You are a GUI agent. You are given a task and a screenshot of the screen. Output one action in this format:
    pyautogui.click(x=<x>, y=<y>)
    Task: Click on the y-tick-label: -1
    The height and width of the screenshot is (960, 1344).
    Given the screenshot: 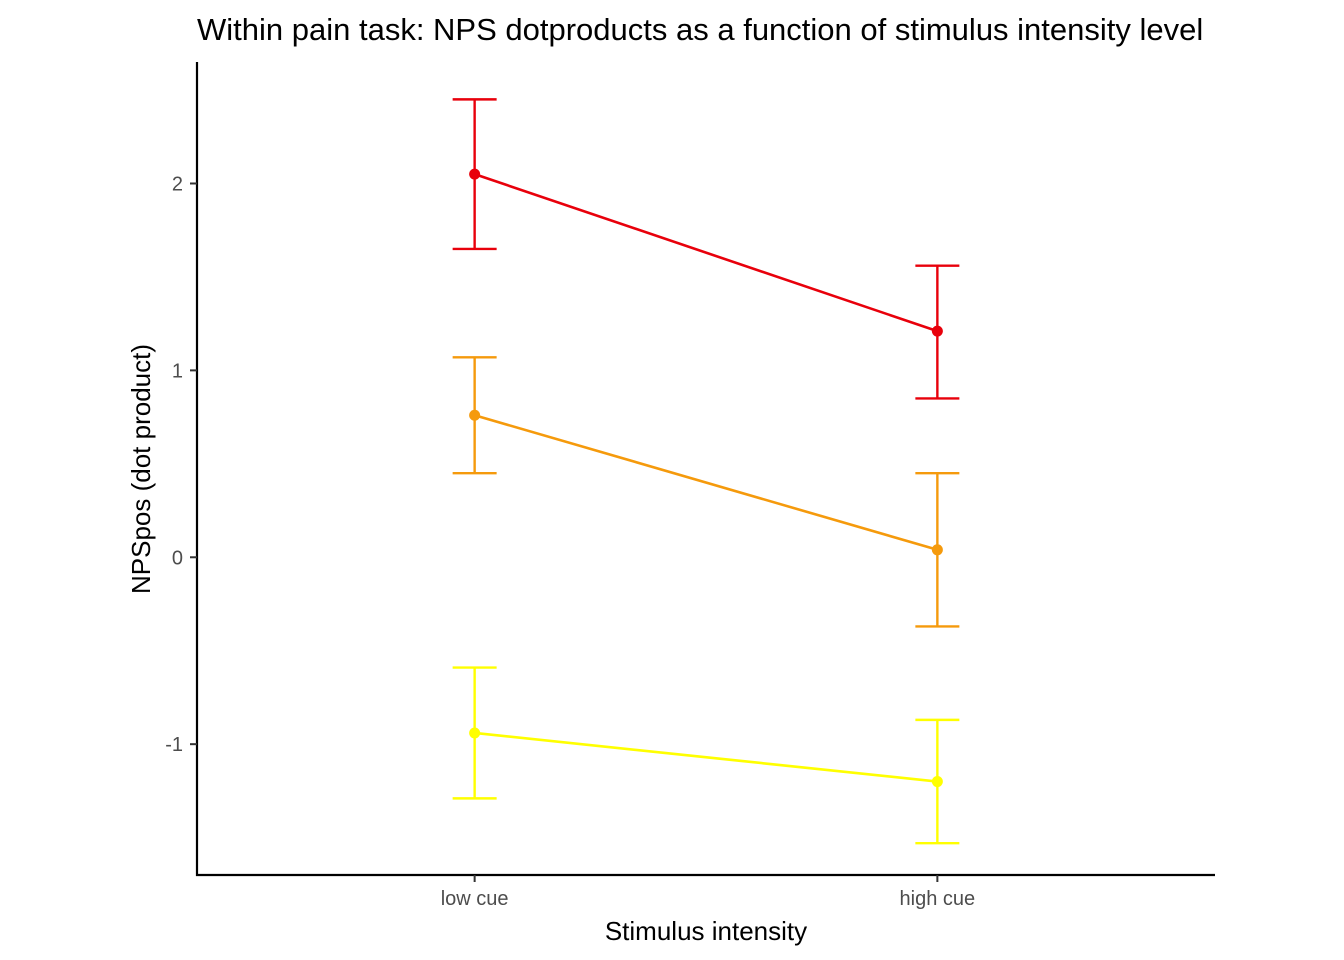 What is the action you would take?
    pyautogui.click(x=174, y=745)
    